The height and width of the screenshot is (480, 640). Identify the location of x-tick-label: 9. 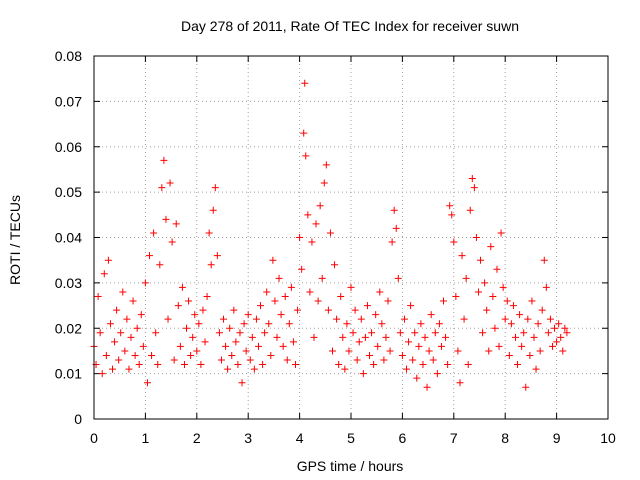
(557, 438).